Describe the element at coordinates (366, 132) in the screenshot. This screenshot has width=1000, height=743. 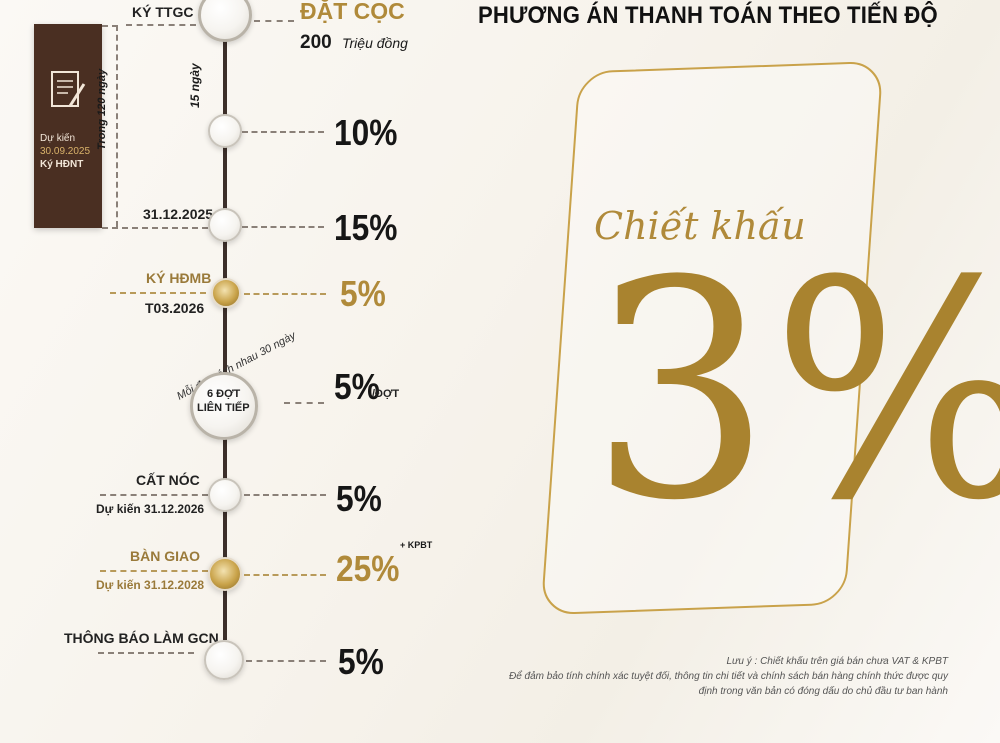
I see `step-percent: 10%` at that location.